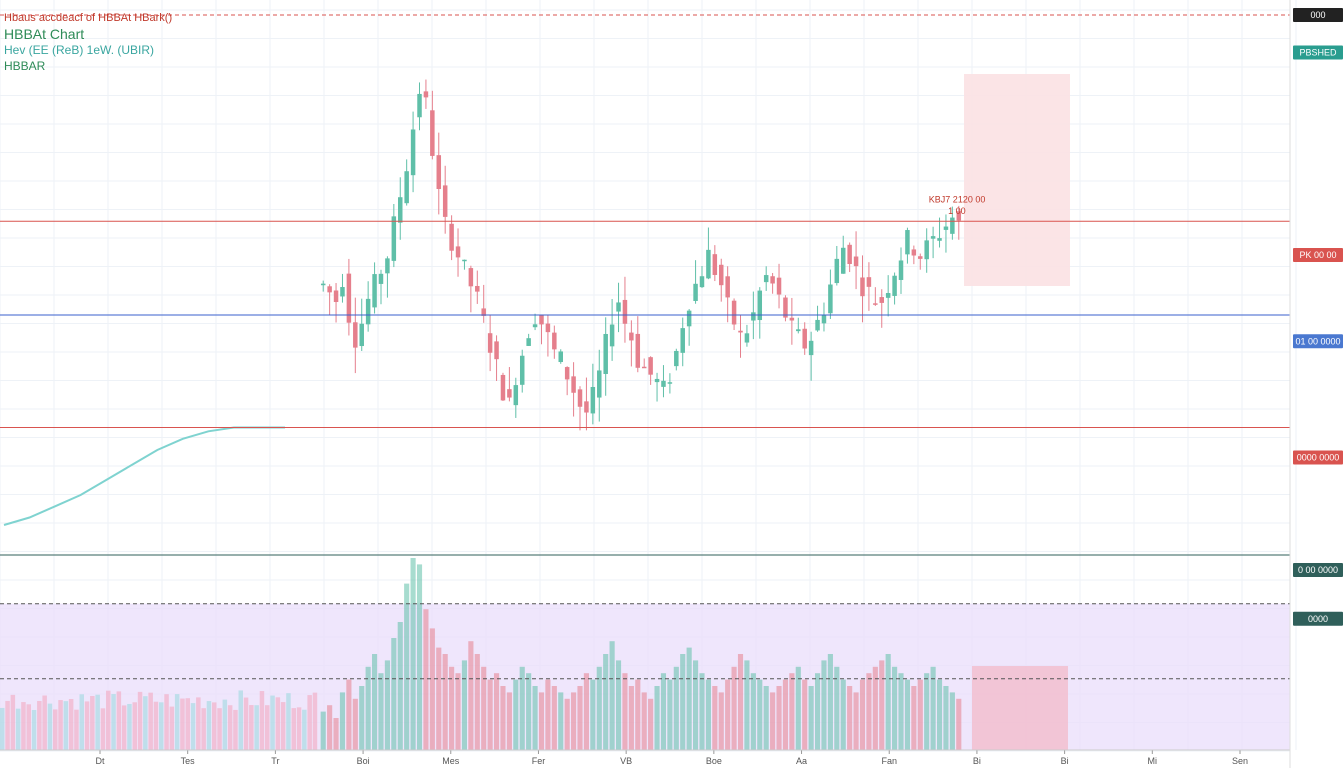 Image resolution: width=1344 pixels, height=768 pixels. Describe the element at coordinates (1317, 255) in the screenshot. I see `price-tag-label: PK 00 00` at that location.